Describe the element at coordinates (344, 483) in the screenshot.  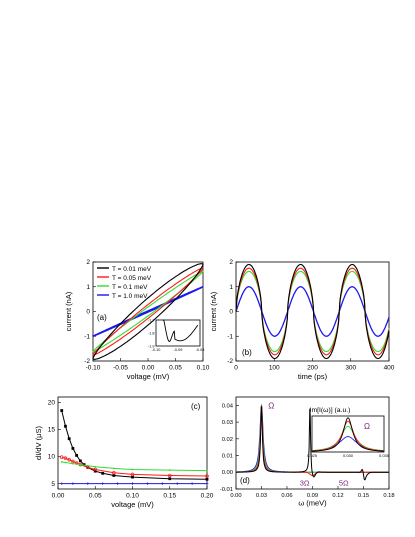
I see `panel-d-annotation-5omega: 5Ω` at that location.